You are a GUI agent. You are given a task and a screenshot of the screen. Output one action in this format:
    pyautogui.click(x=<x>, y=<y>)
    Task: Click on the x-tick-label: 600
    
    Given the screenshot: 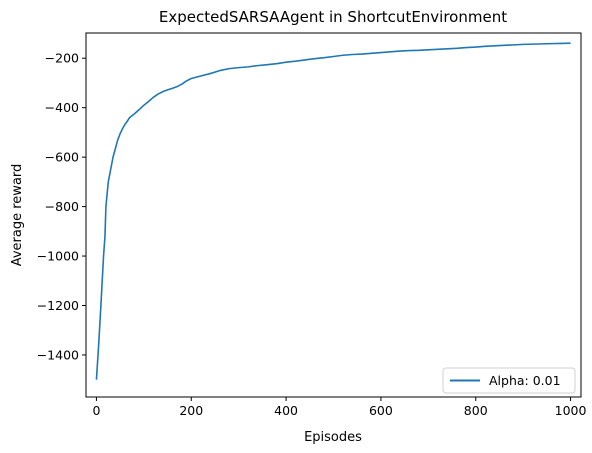 What is the action you would take?
    pyautogui.click(x=381, y=410)
    